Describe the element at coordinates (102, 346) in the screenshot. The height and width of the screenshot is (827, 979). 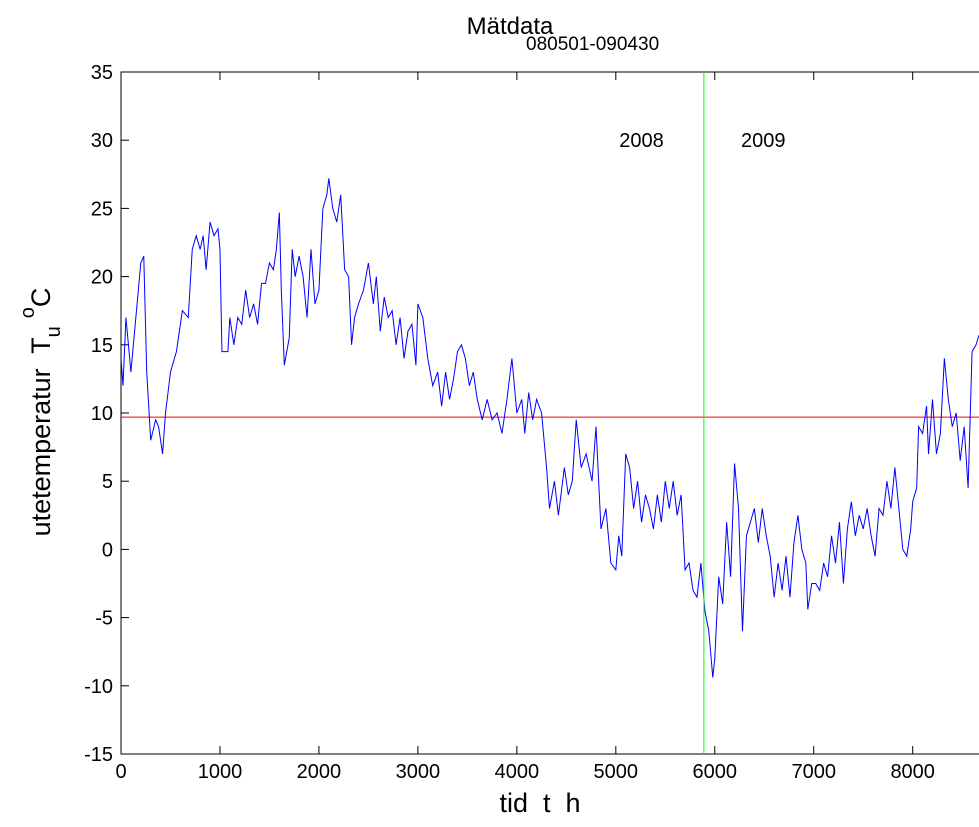
I see `y-tick-label: 15` at that location.